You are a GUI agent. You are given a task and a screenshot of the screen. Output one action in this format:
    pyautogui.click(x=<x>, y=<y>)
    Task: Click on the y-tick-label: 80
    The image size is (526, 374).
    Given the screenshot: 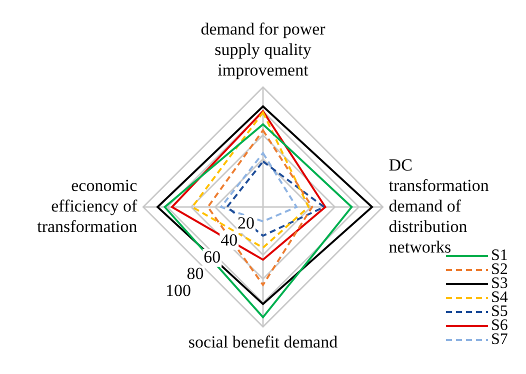 What is the action you would take?
    pyautogui.click(x=195, y=274)
    